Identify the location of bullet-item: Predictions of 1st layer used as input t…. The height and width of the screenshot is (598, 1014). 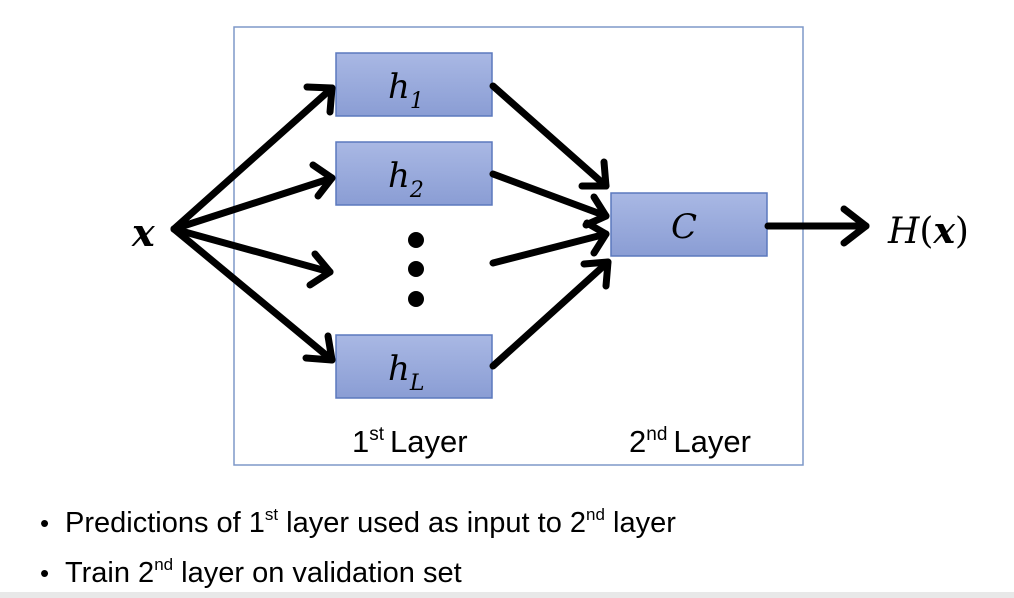
(358, 523).